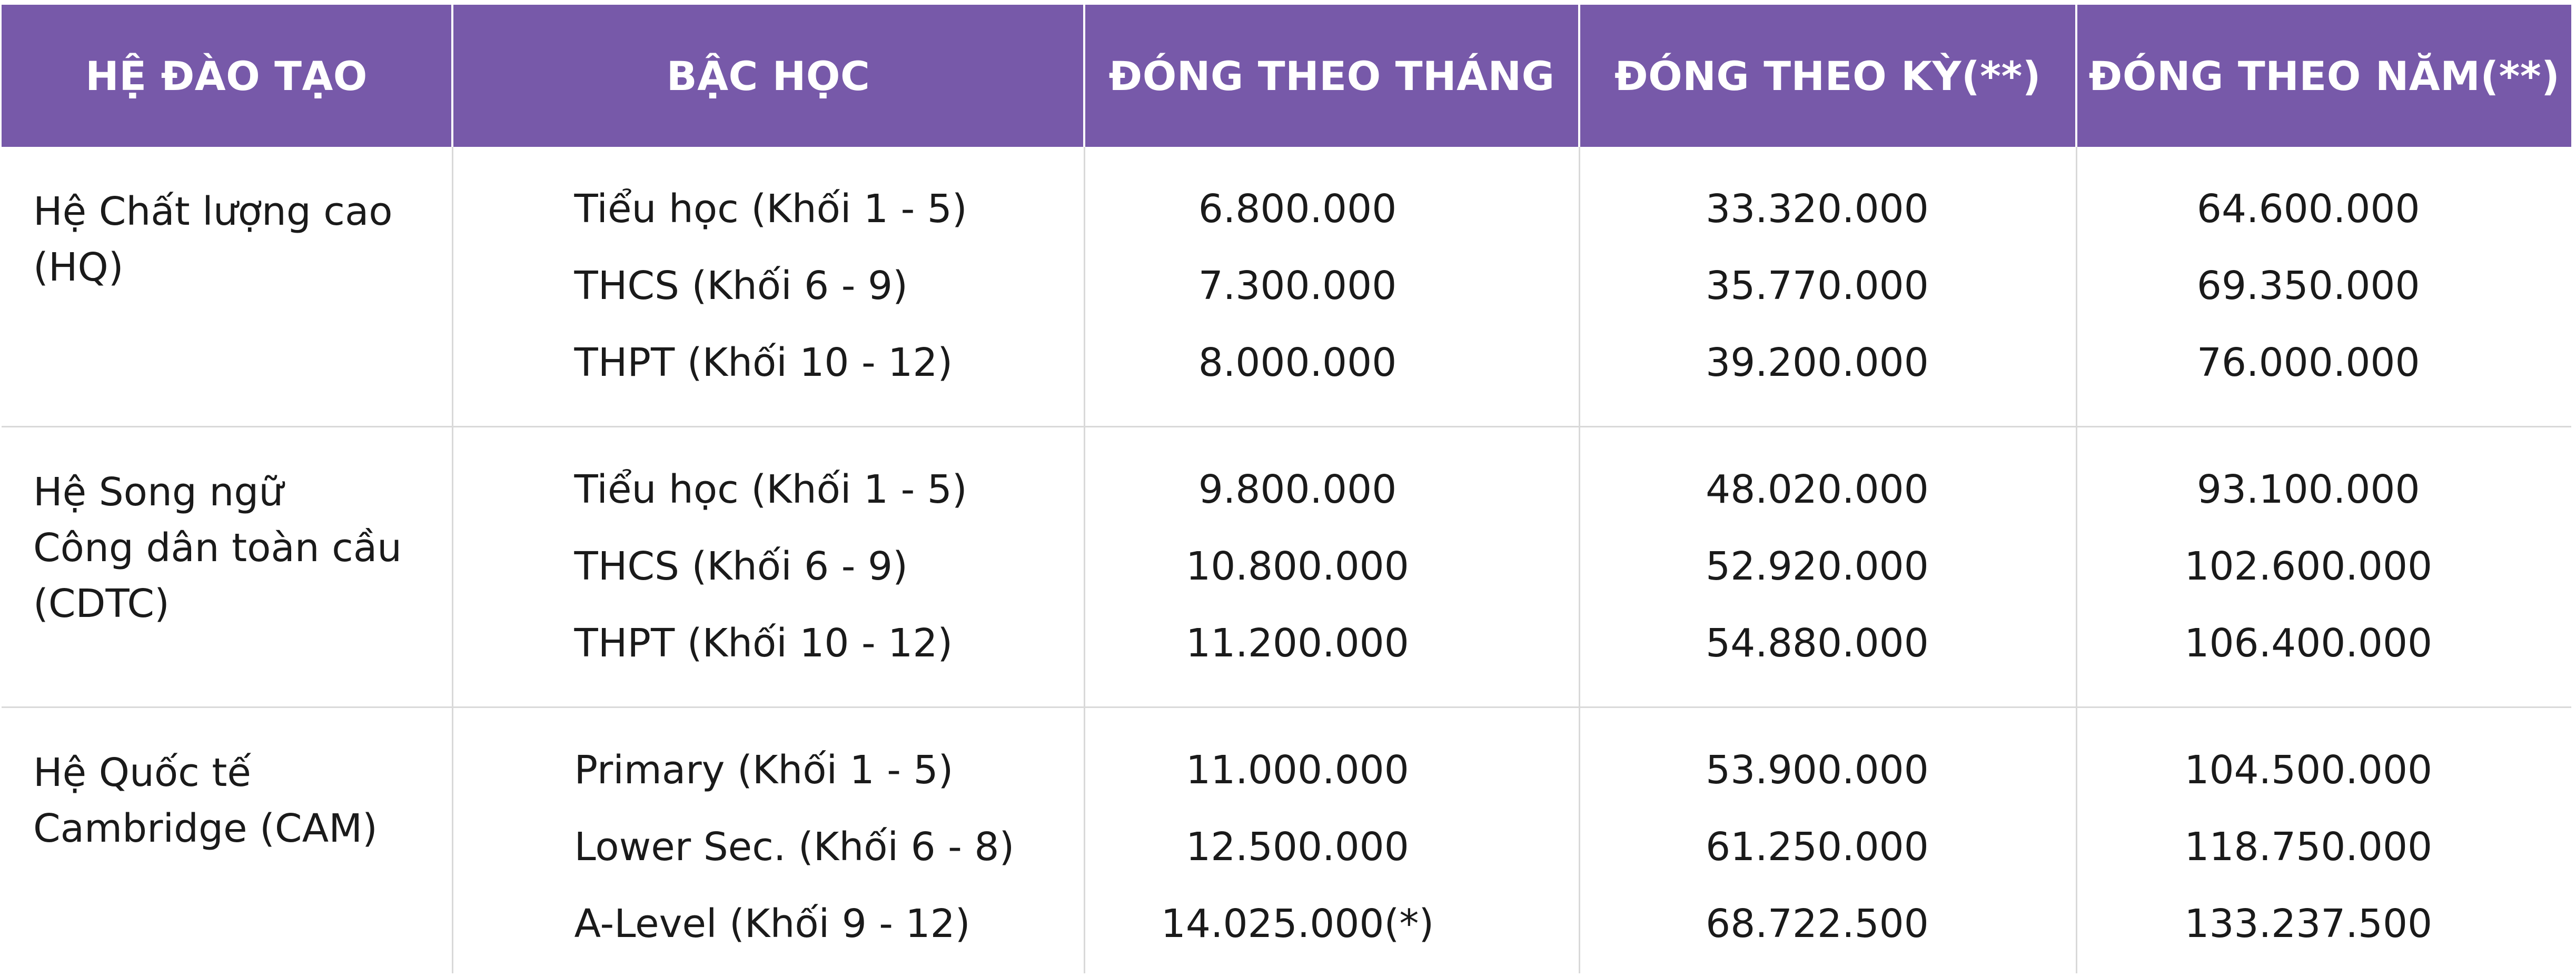 The height and width of the screenshot is (977, 2576). What do you see at coordinates (1297, 643) in the screenshot?
I see `monthly-fee-value: 11.200.000` at bounding box center [1297, 643].